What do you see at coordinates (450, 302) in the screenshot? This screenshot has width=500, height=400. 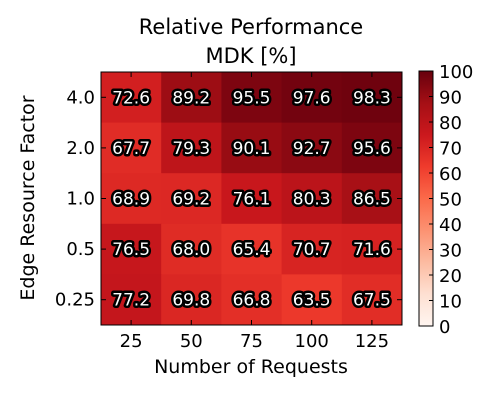 I see `colorbar-tick-label: 10` at bounding box center [450, 302].